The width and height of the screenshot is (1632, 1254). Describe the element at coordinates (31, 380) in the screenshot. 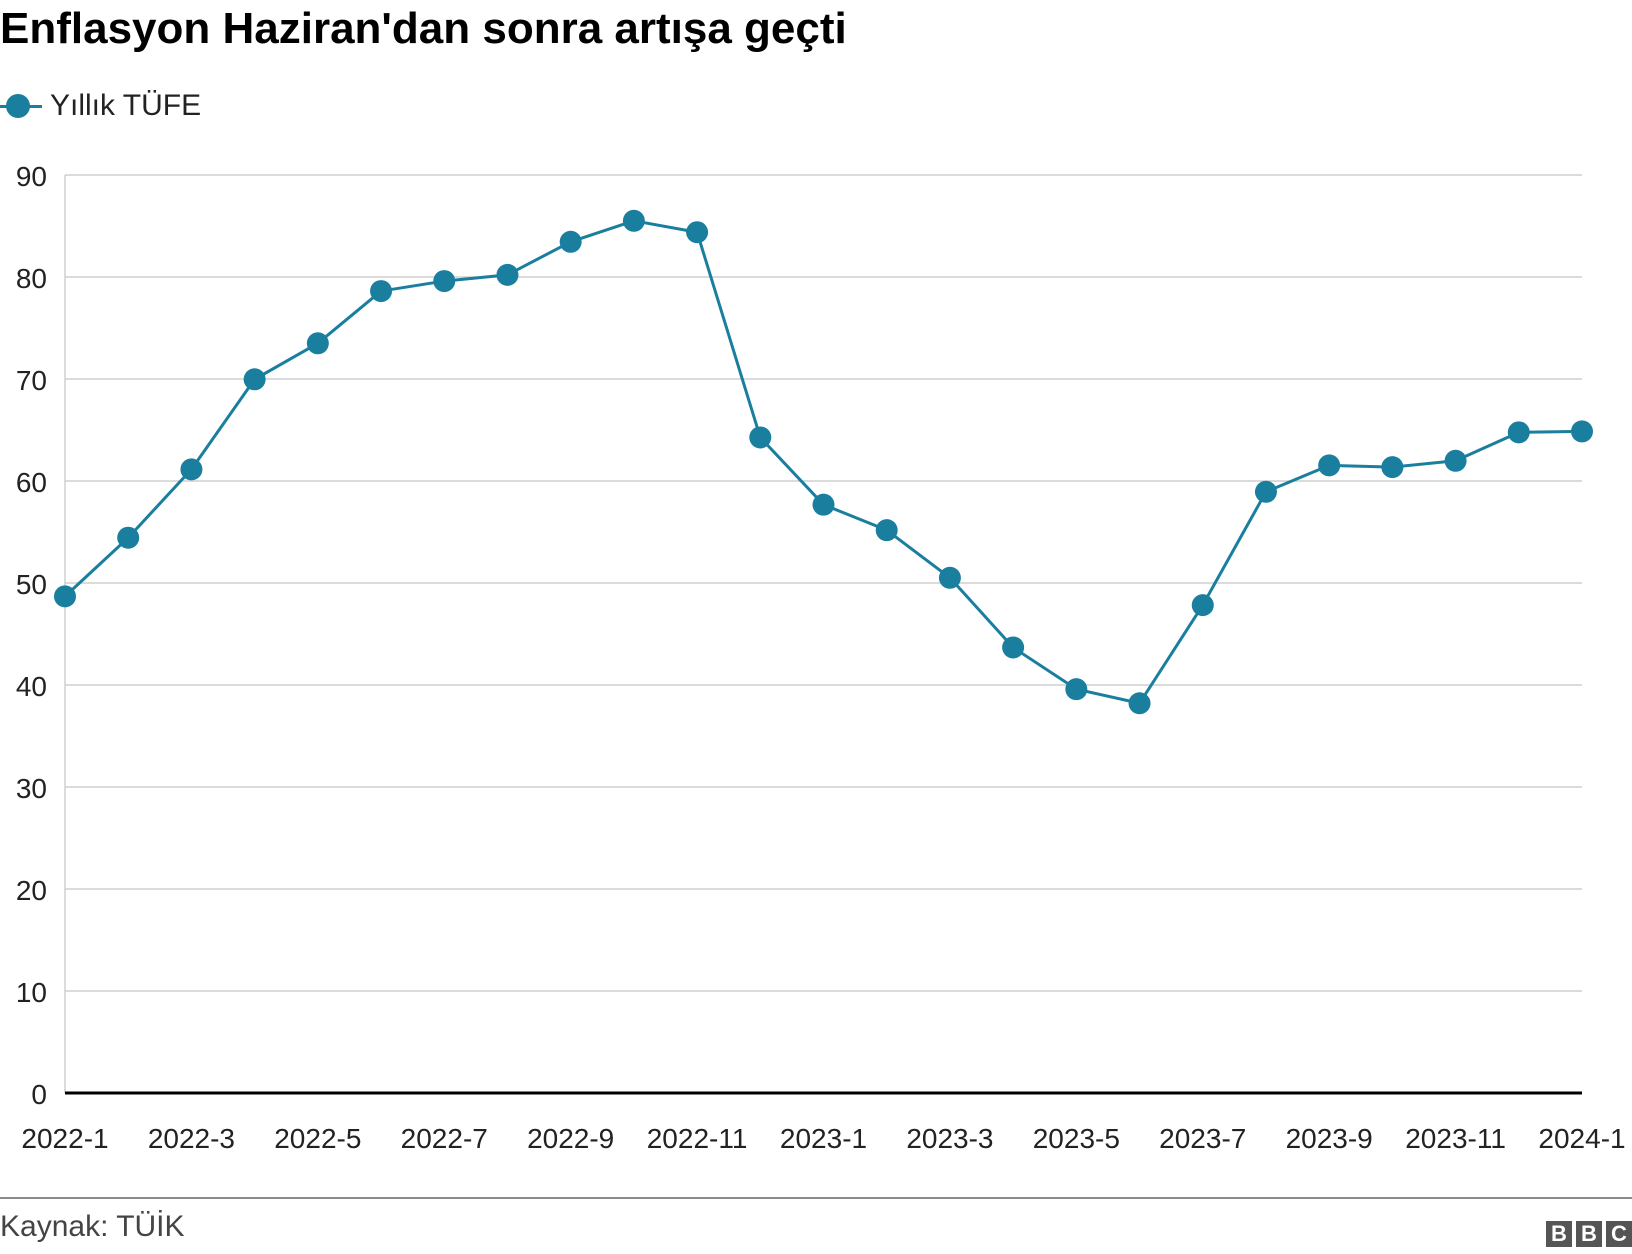

I see `y-tick-label: 70` at that location.